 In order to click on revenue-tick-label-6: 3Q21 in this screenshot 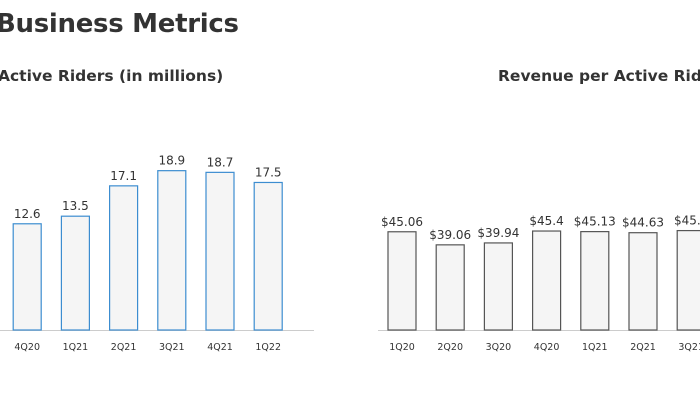, I will do `click(689, 347)`.